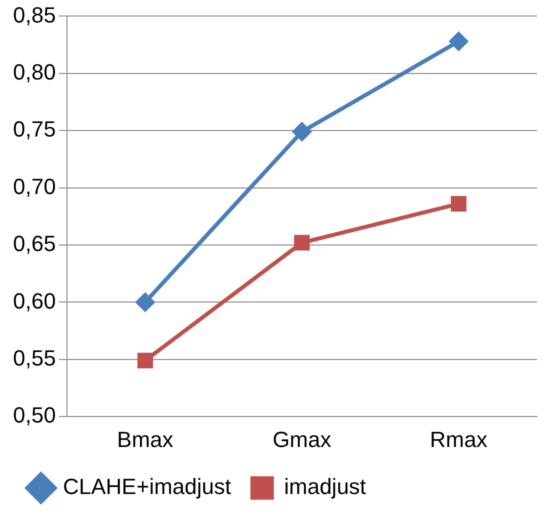 The height and width of the screenshot is (519, 557). I want to click on y-tick-label: 0,55, so click(34, 357).